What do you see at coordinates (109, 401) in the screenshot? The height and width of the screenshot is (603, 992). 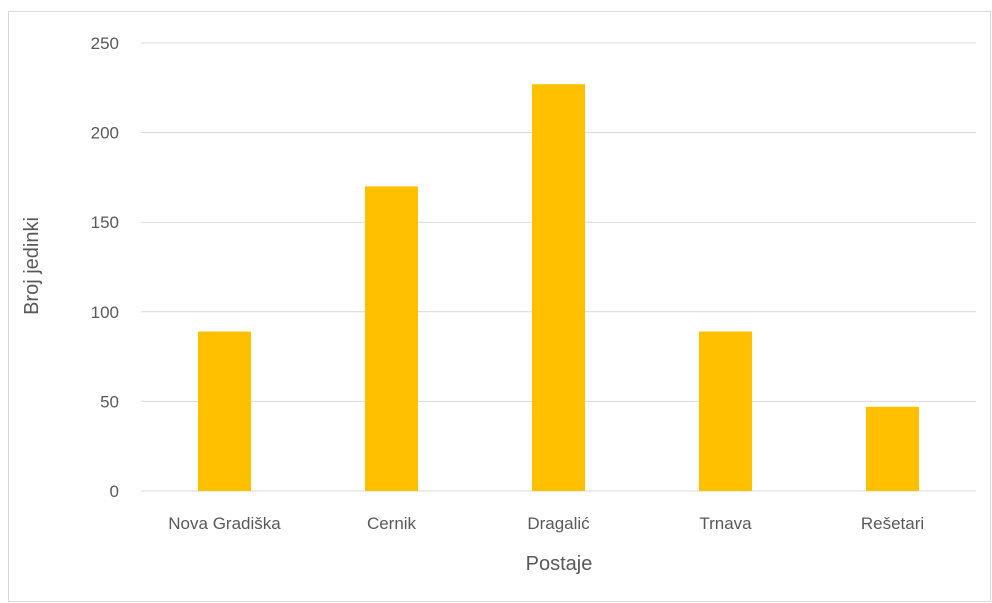 I see `y-tick-label: 50` at bounding box center [109, 401].